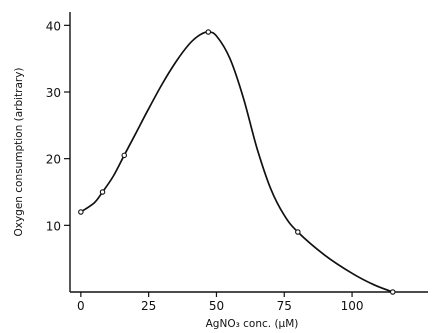 The image size is (436, 333). What do you see at coordinates (53, 226) in the screenshot?
I see `y-tick-label: 10` at bounding box center [53, 226].